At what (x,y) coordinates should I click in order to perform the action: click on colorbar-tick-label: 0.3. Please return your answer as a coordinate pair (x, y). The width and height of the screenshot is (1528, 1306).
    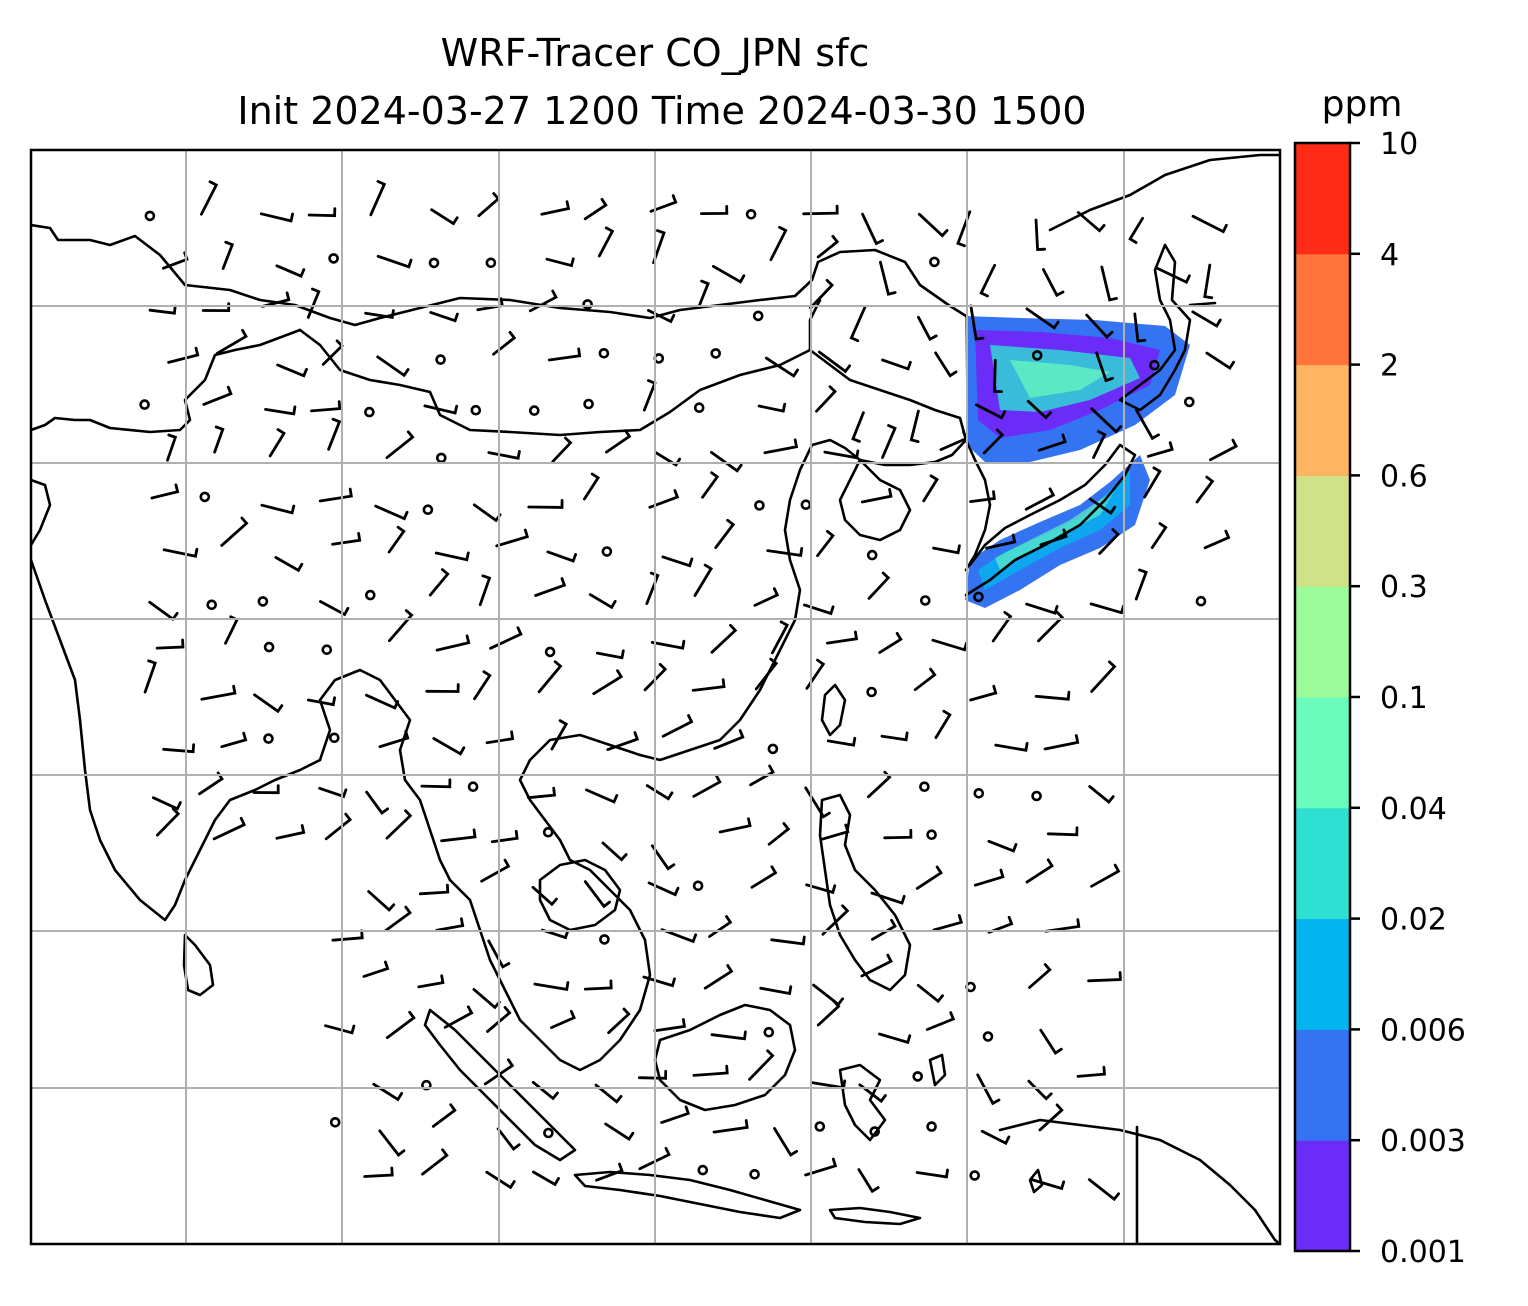
    Looking at the image, I should click on (1404, 587).